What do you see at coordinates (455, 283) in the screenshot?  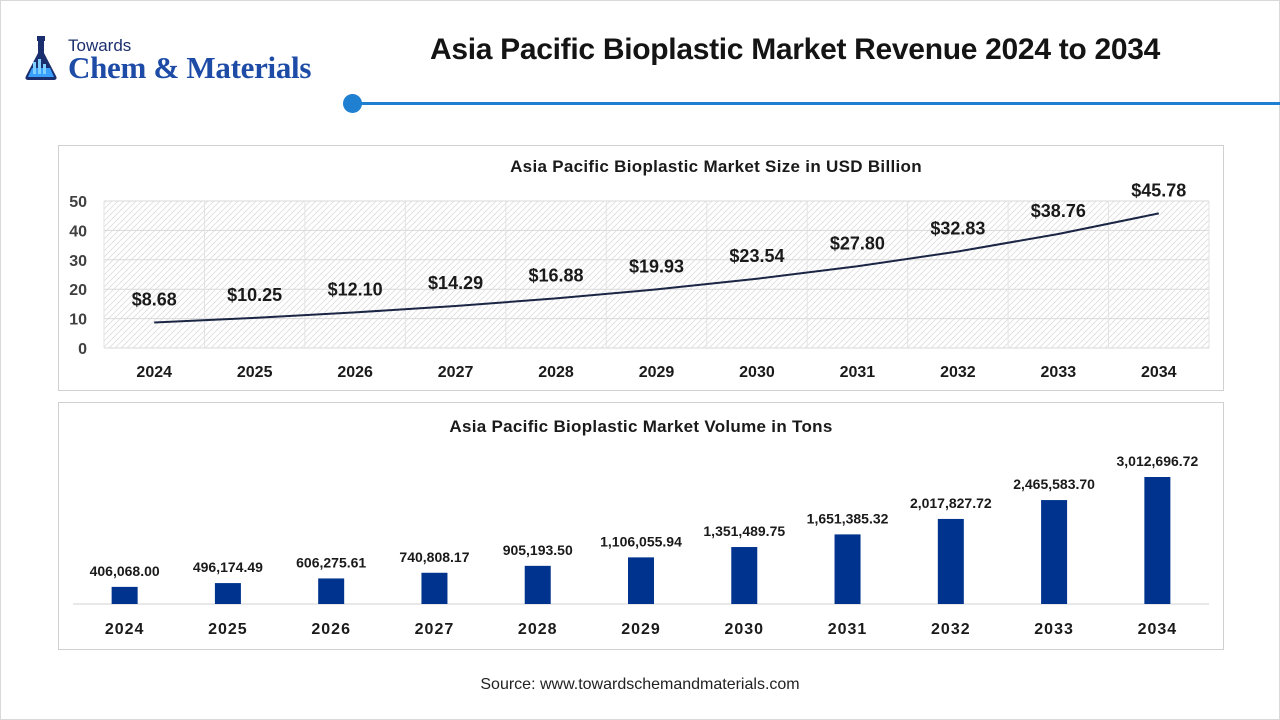 I see `data-label: $14.29` at bounding box center [455, 283].